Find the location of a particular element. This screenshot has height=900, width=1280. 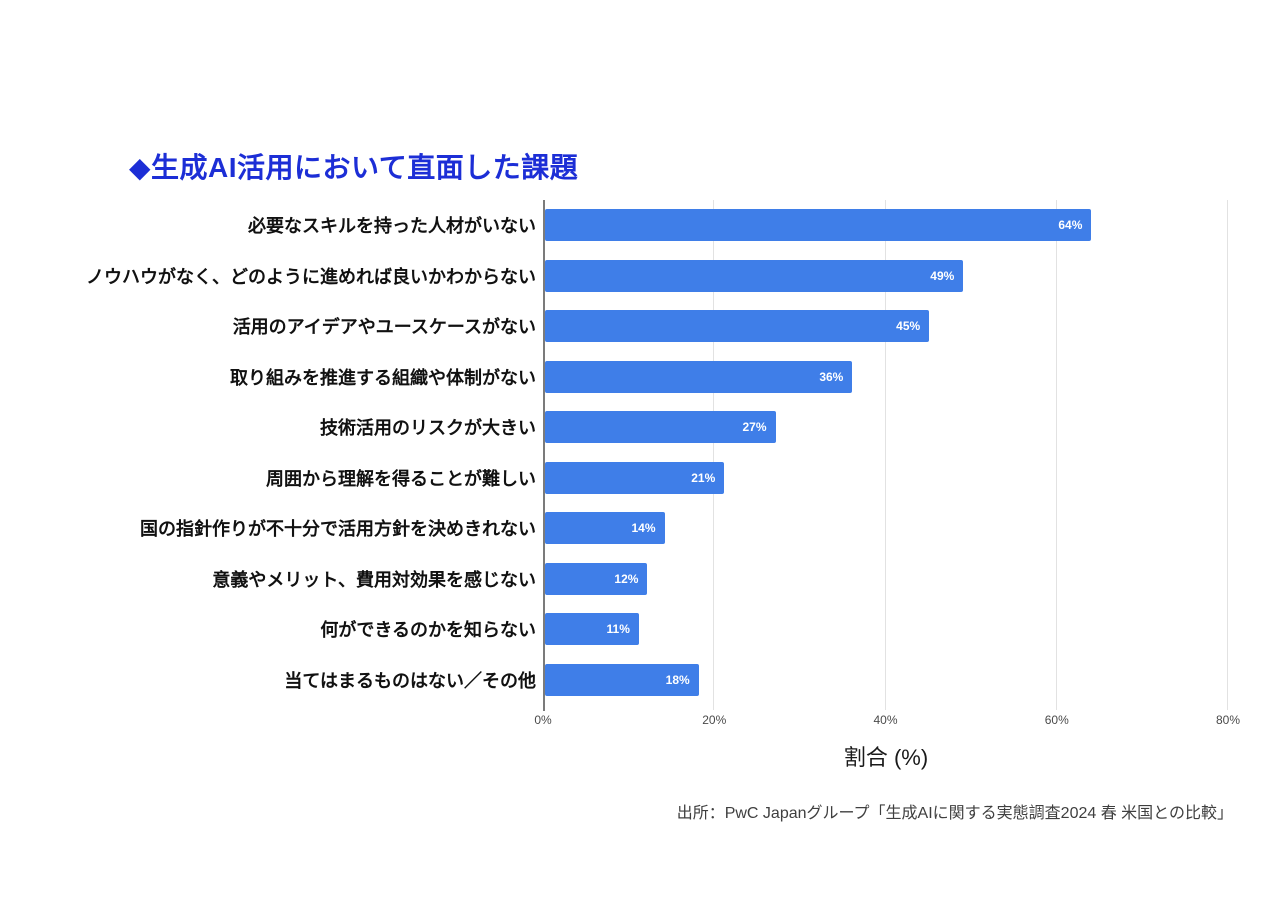

bar-value-label: 14% is located at coordinates (643, 528).